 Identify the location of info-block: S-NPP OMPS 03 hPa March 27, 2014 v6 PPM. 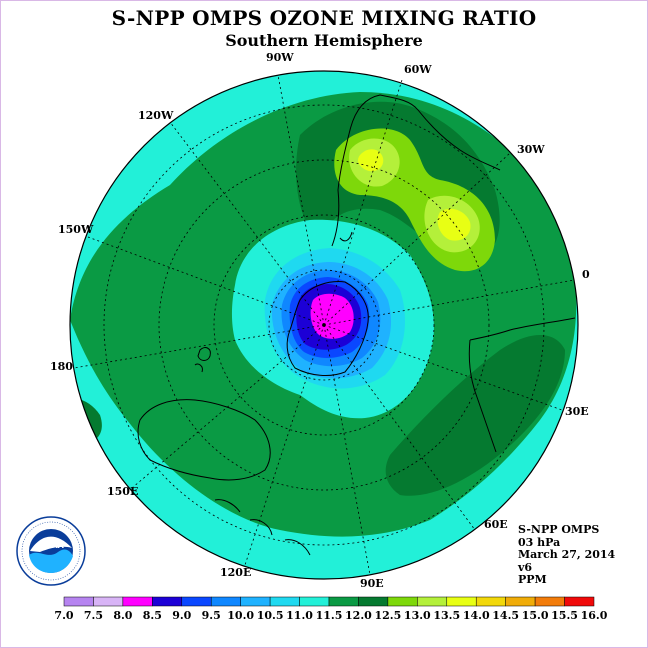
(567, 555).